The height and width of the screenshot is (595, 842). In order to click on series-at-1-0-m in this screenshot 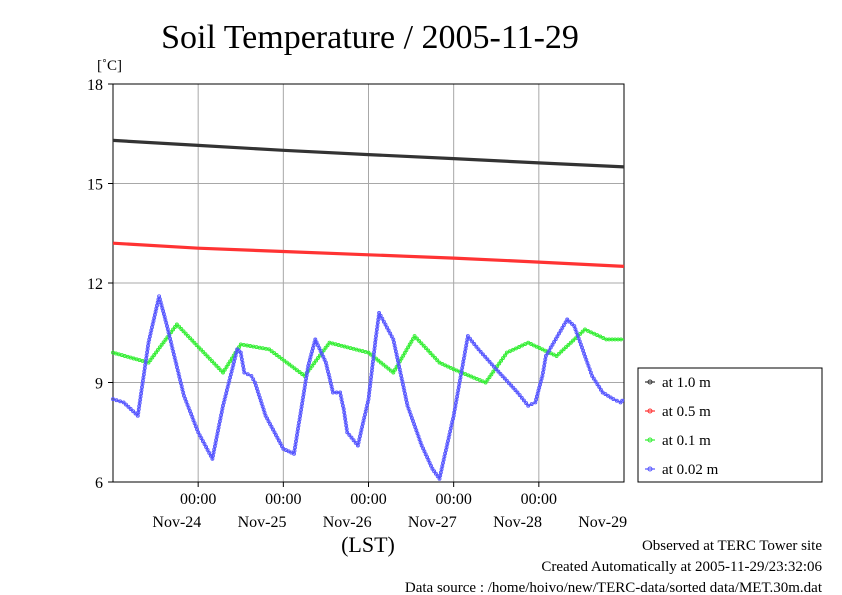, I will do `click(368, 153)`.